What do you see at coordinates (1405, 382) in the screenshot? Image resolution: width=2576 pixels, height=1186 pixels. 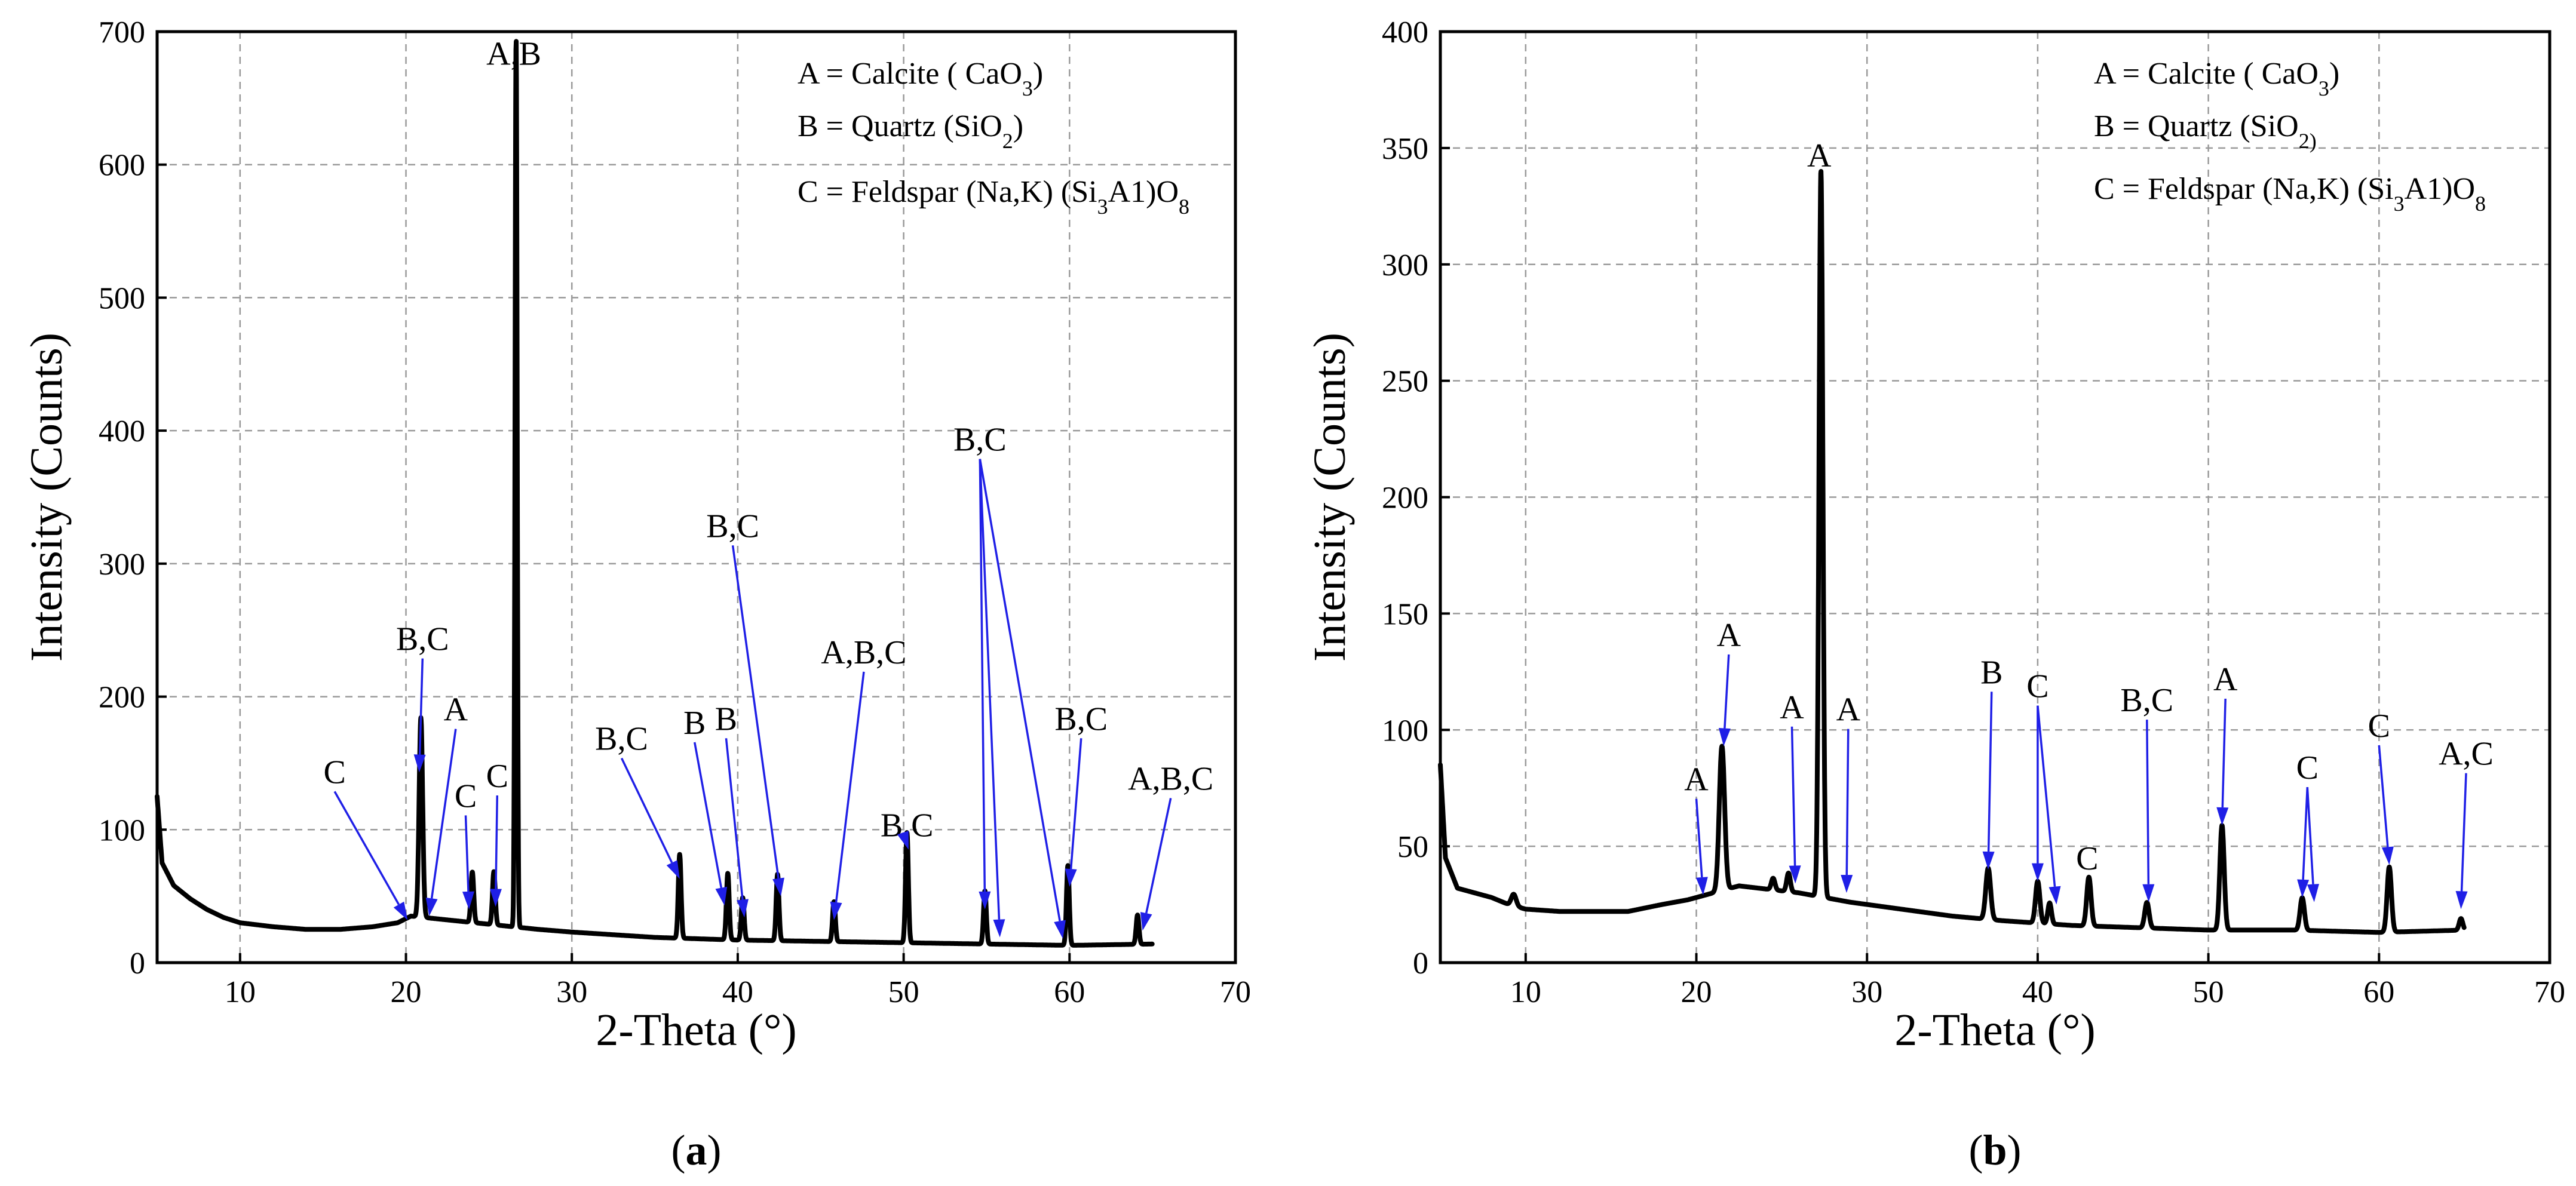 I see `y-tick-label: 250` at bounding box center [1405, 382].